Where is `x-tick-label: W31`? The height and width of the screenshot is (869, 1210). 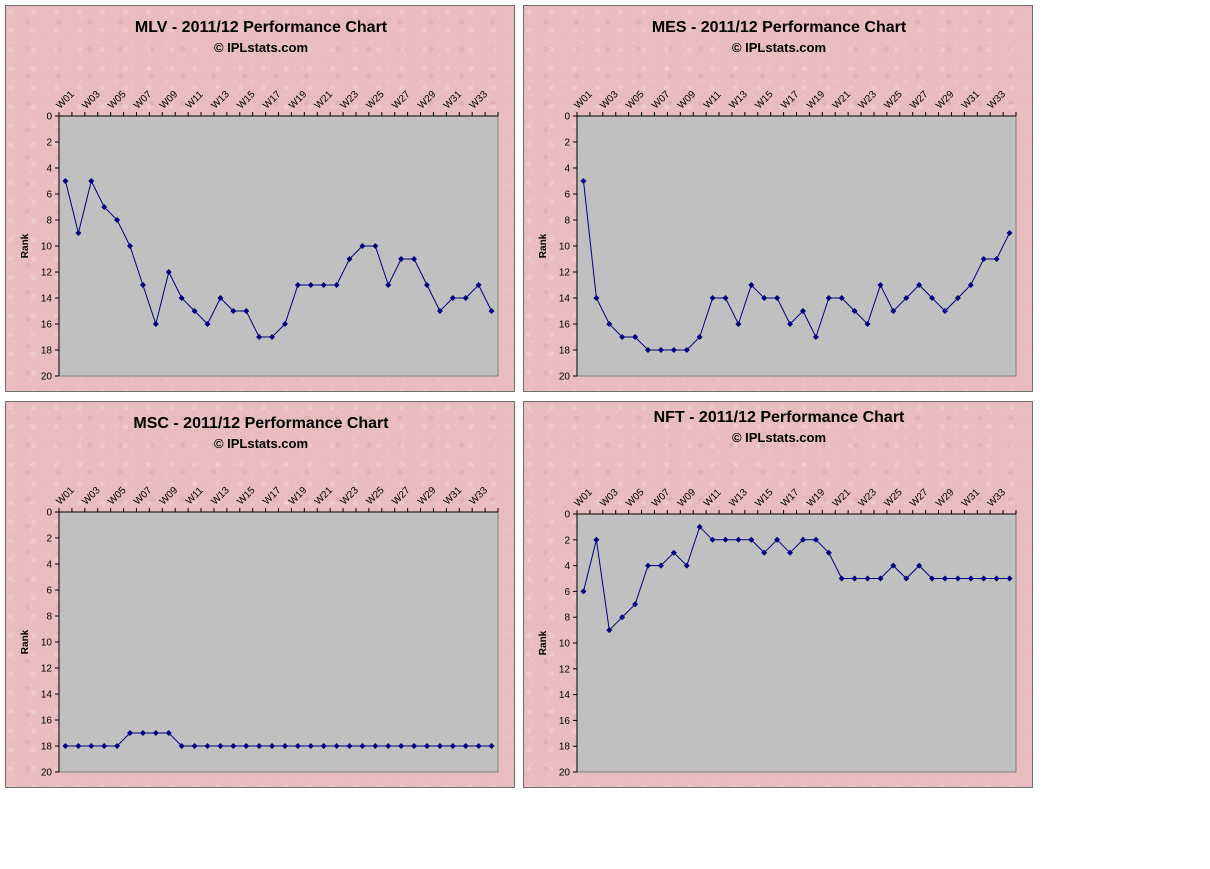 x-tick-label: W31 is located at coordinates (971, 498).